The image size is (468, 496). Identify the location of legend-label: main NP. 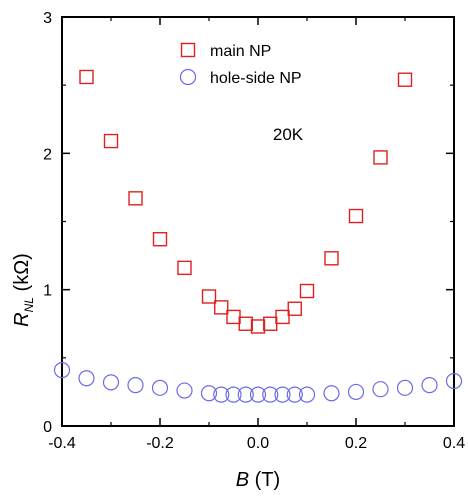
(240, 51).